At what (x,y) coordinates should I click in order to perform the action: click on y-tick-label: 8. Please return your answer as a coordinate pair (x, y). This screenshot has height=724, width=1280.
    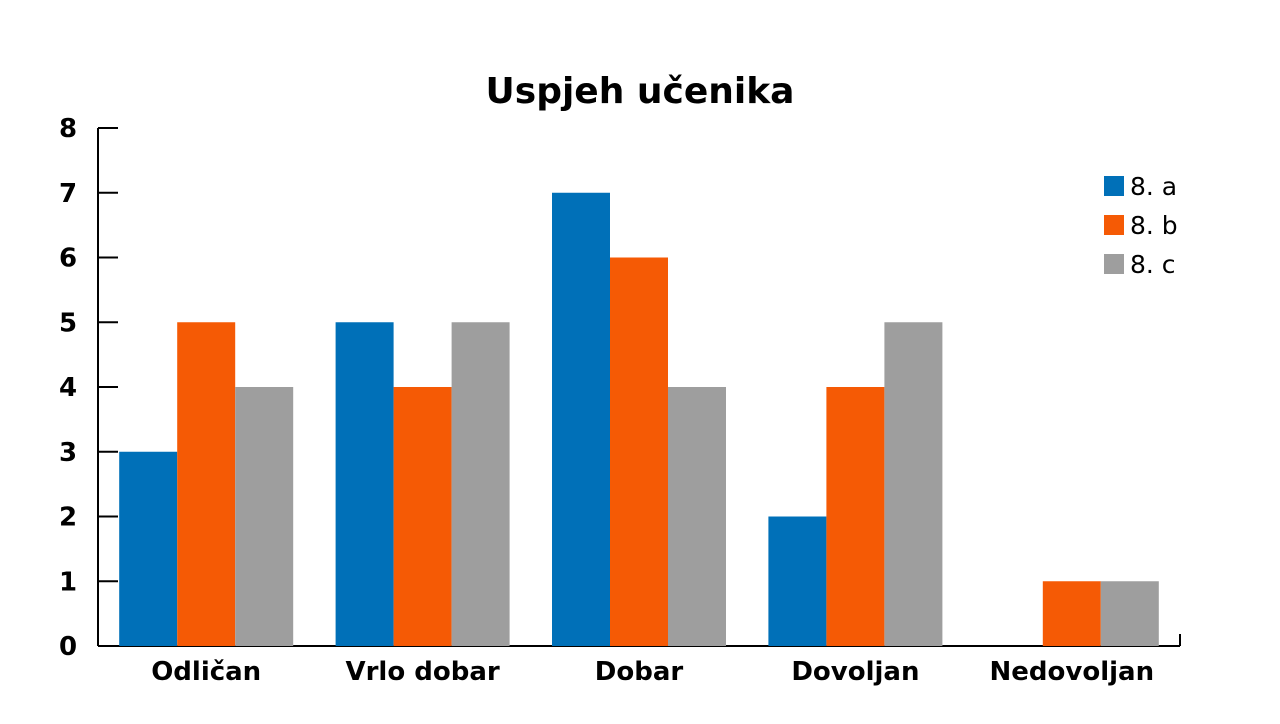
    Looking at the image, I should click on (68, 129).